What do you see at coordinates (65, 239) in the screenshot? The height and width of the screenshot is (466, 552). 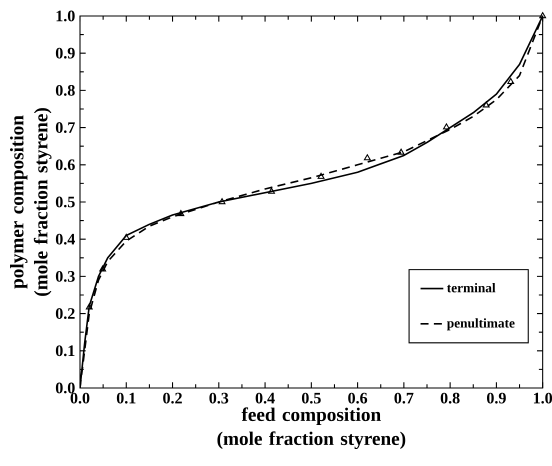 I see `y-tick-label: 0.4` at bounding box center [65, 239].